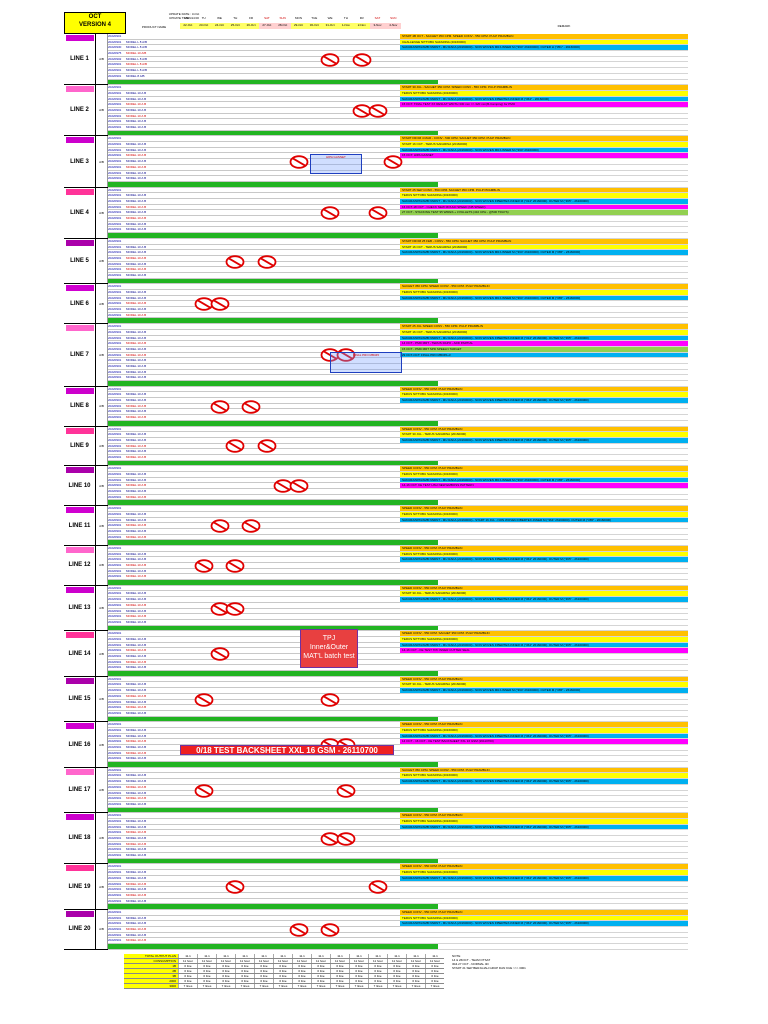 The width and height of the screenshot is (768, 1024). What do you see at coordinates (273, 54) in the screenshot?
I see `product-row: 20220975 MODEL 10 A/B` at bounding box center [273, 54].